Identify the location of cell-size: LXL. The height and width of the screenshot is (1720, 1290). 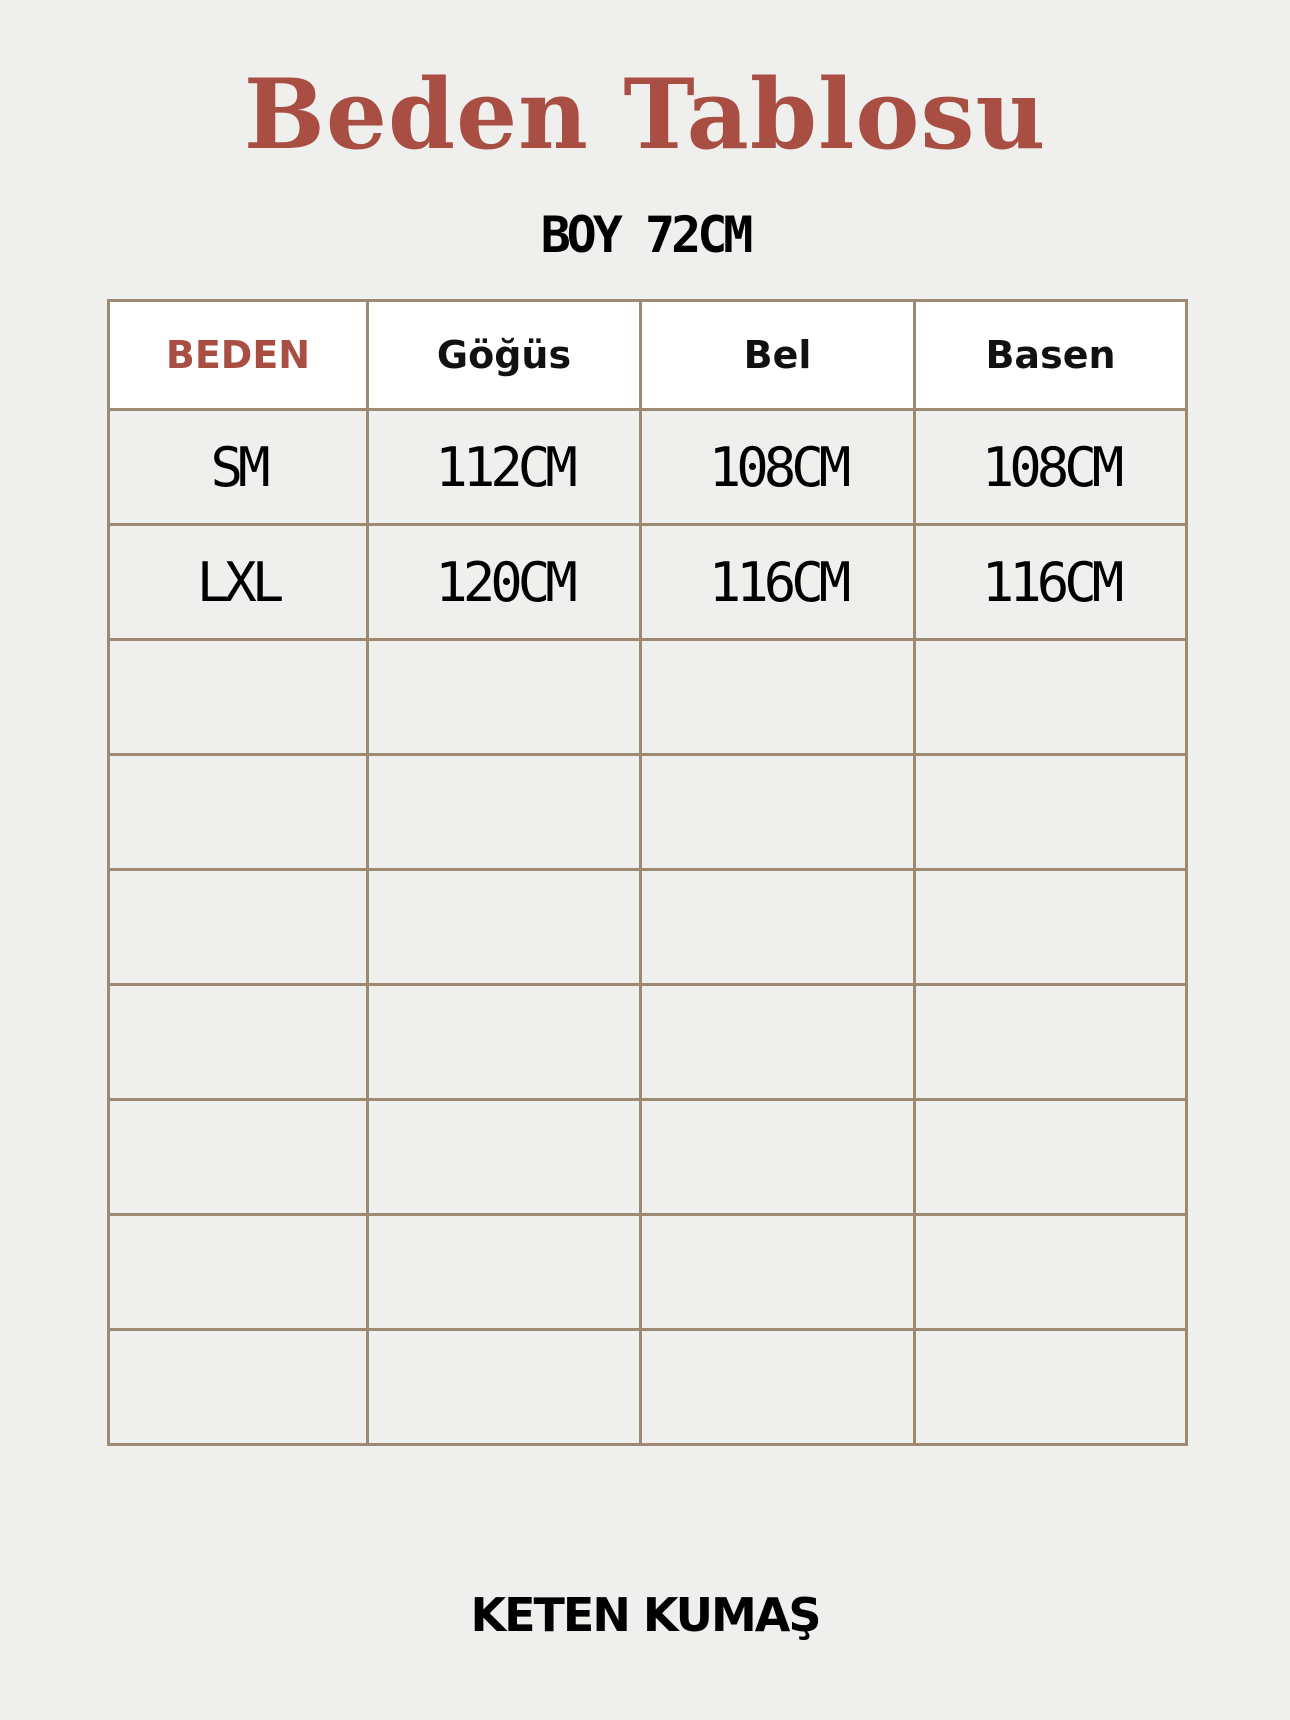
(238, 582).